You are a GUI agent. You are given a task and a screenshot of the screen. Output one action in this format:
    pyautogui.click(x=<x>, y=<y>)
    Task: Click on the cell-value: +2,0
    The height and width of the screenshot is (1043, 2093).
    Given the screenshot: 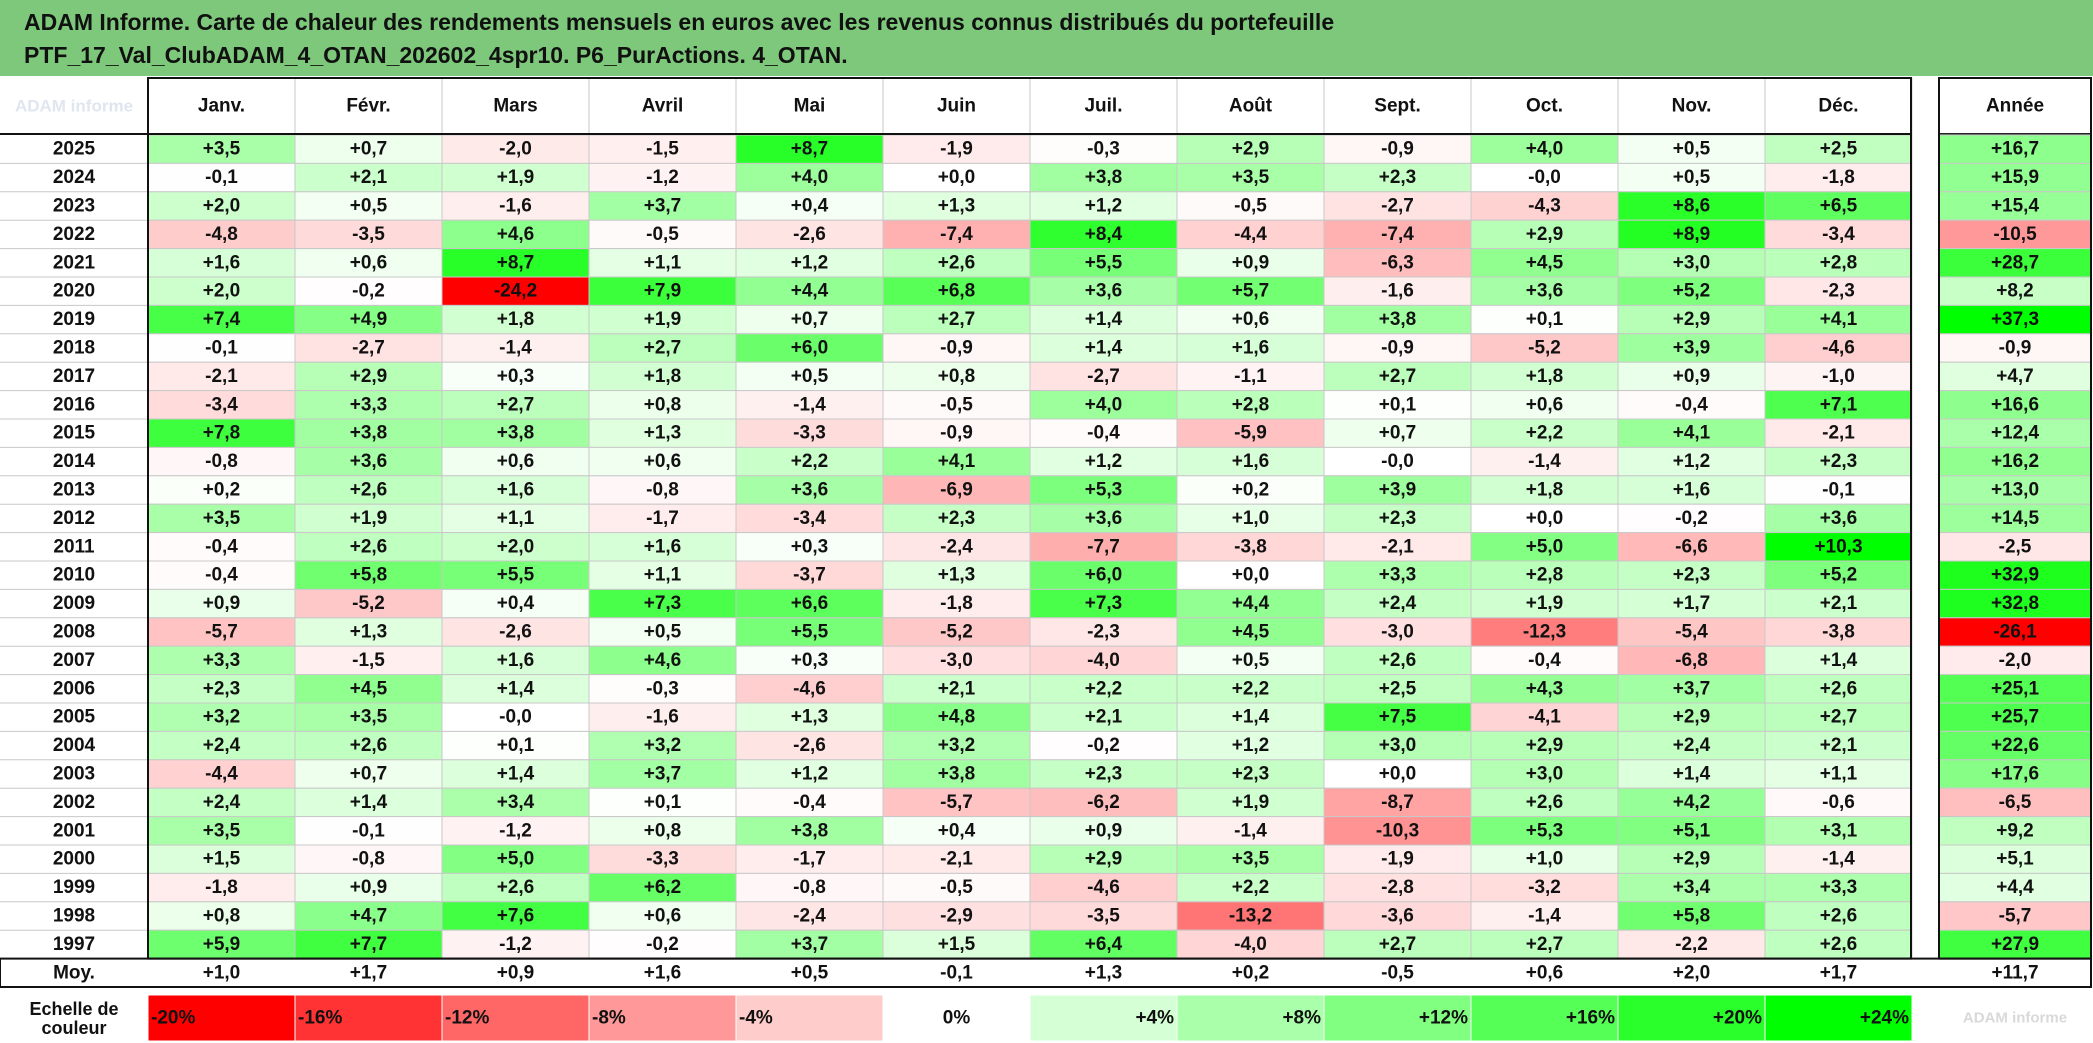 What is the action you would take?
    pyautogui.click(x=222, y=291)
    